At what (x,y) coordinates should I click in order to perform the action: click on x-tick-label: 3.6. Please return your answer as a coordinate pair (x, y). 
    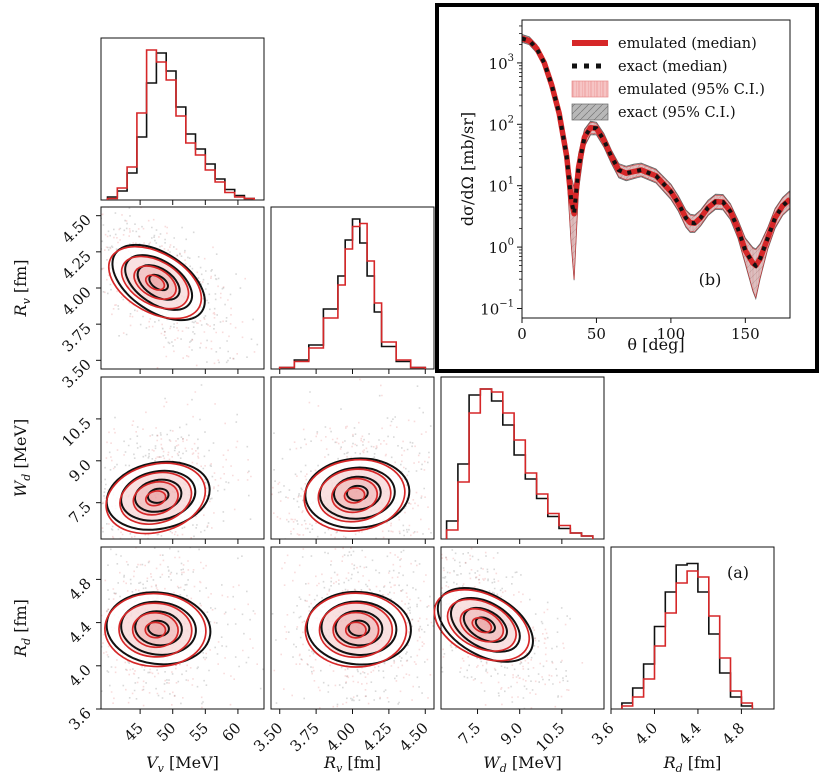
    Looking at the image, I should click on (603, 734).